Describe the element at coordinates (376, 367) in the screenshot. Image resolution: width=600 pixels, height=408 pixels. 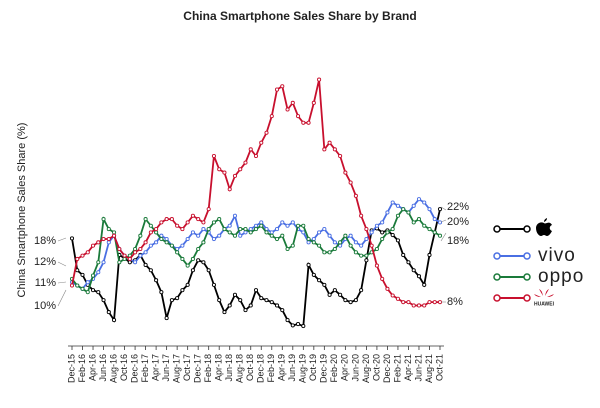
I see `x-tick-label: Oct-20` at that location.